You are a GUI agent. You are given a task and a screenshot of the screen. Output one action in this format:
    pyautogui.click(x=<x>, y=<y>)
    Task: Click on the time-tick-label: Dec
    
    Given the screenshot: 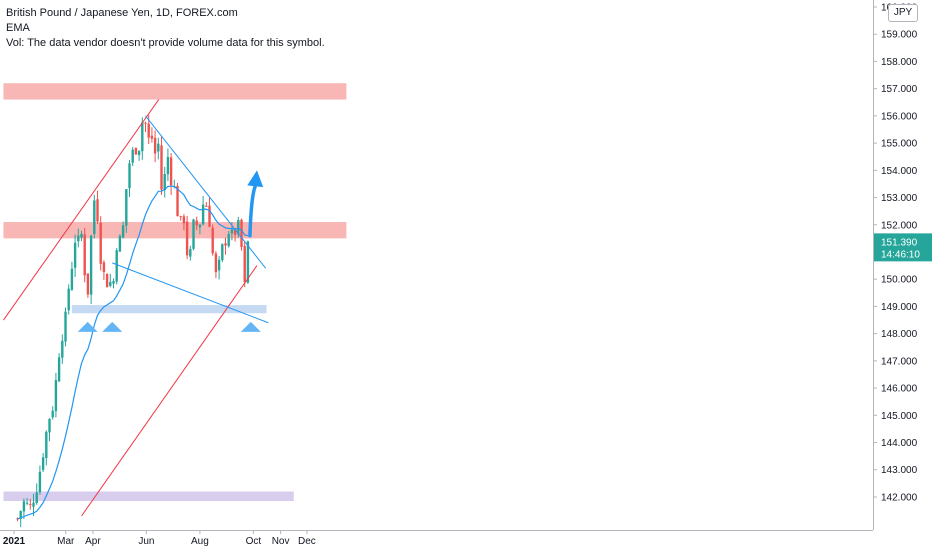 What is the action you would take?
    pyautogui.click(x=307, y=541)
    